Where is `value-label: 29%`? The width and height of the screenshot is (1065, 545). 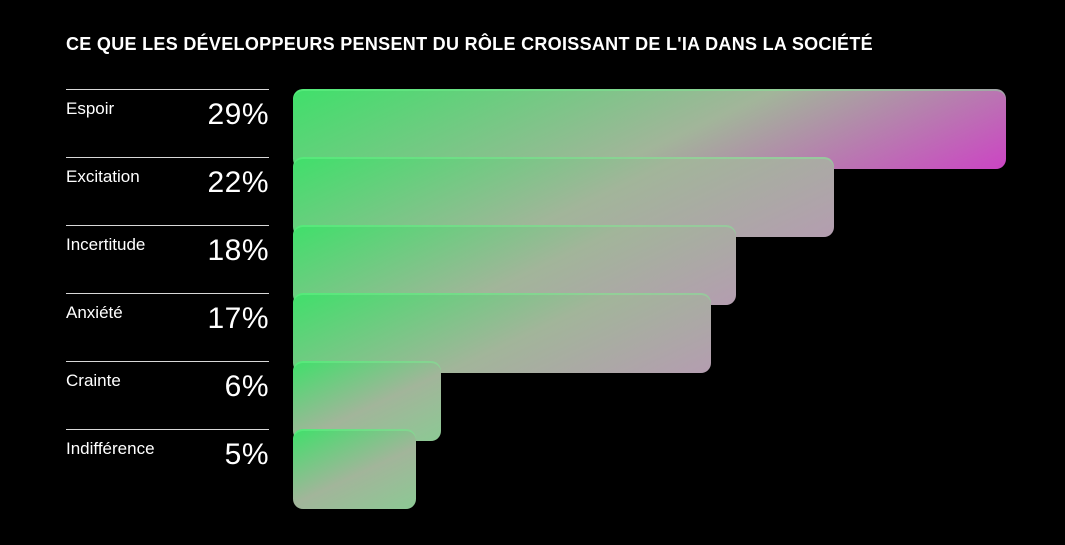
value-label: 29% is located at coordinates (238, 114).